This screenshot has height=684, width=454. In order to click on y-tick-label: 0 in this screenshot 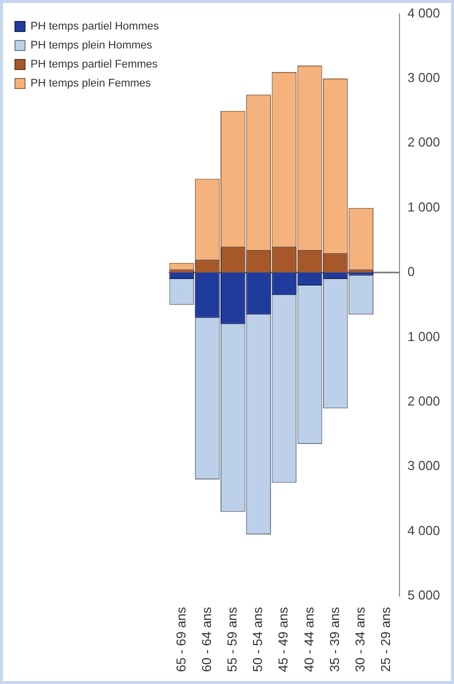, I will do `click(411, 272)`.